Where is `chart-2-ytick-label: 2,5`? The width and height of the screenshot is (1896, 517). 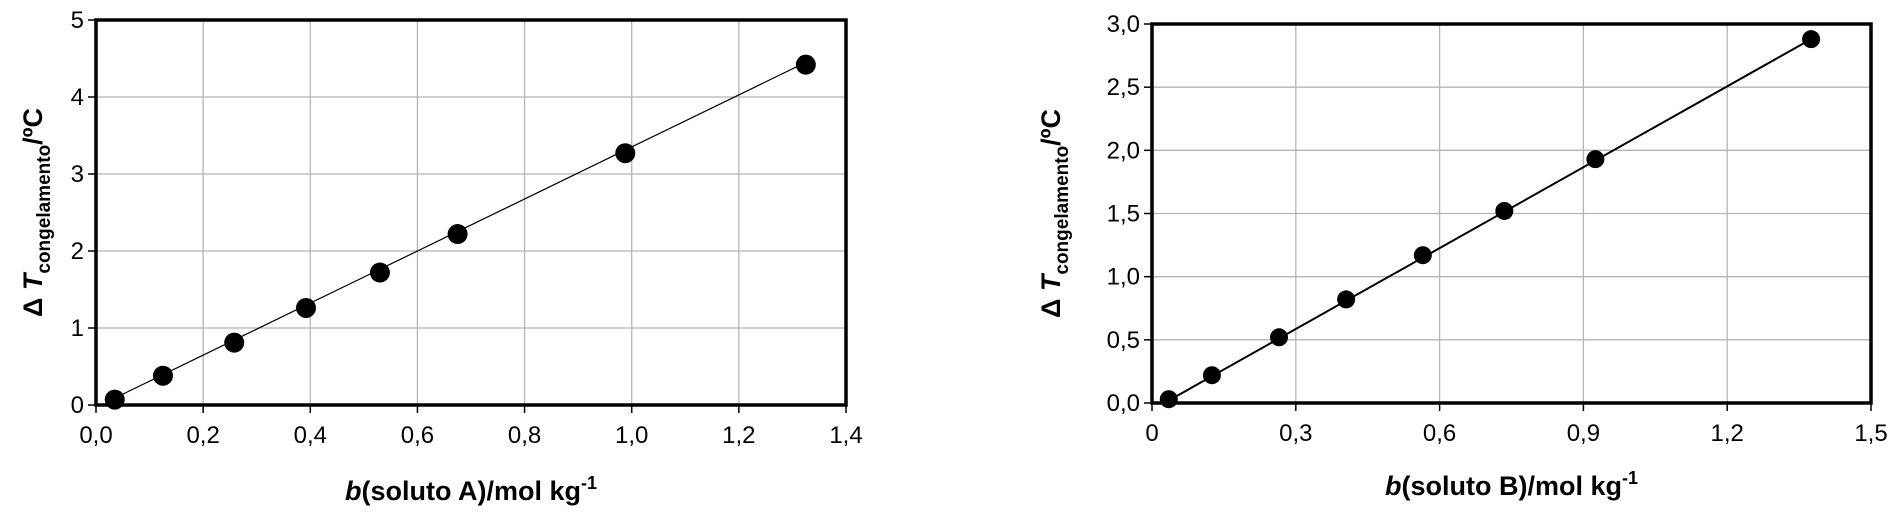 chart-2-ytick-label: 2,5 is located at coordinates (1123, 87).